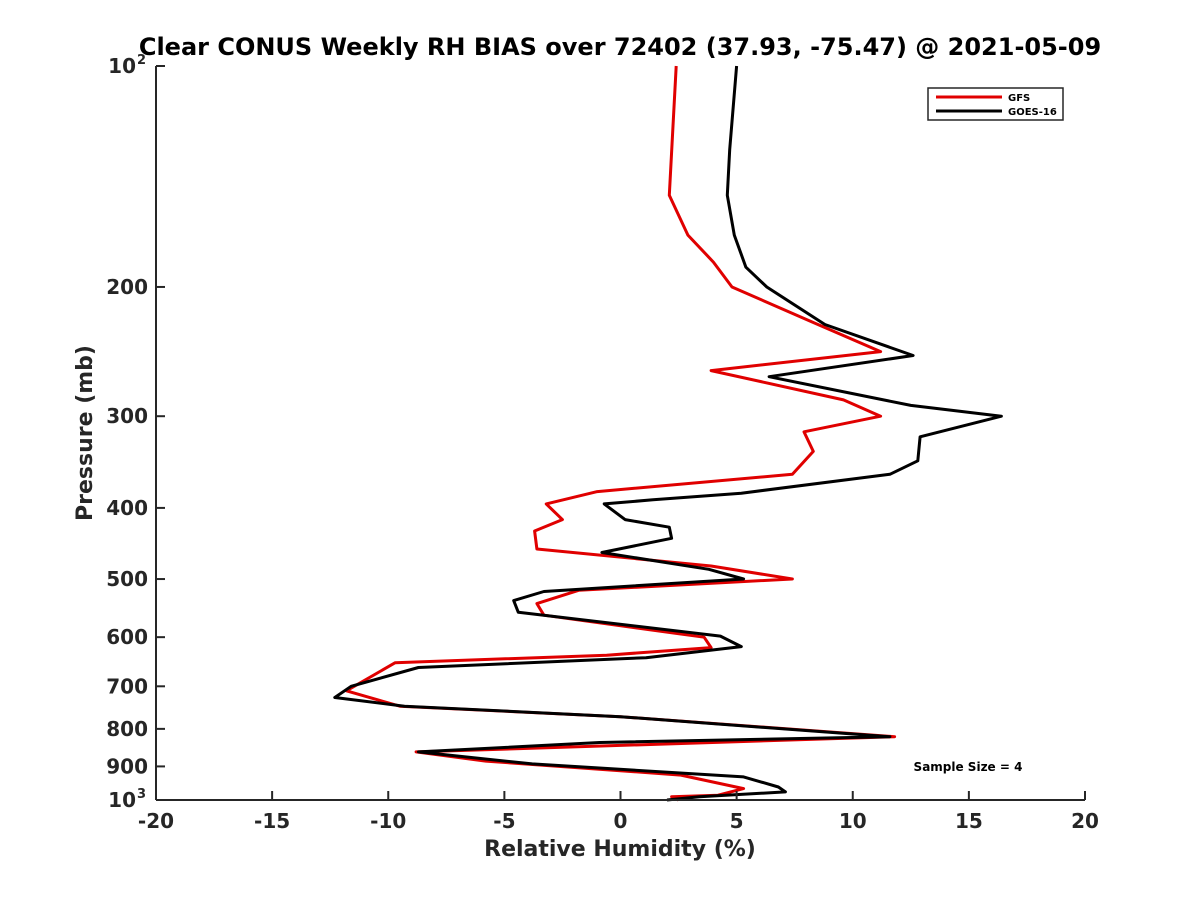  I want to click on y-tick-label: 900, so click(127, 766).